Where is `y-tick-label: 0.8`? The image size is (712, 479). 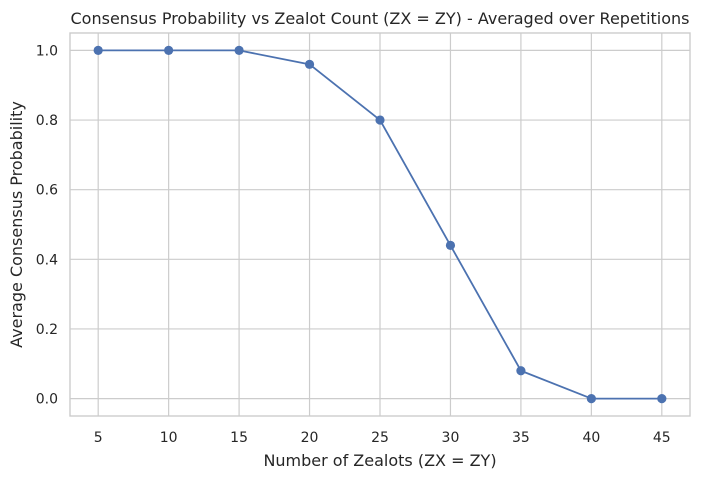 y-tick-label: 0.8 is located at coordinates (47, 121).